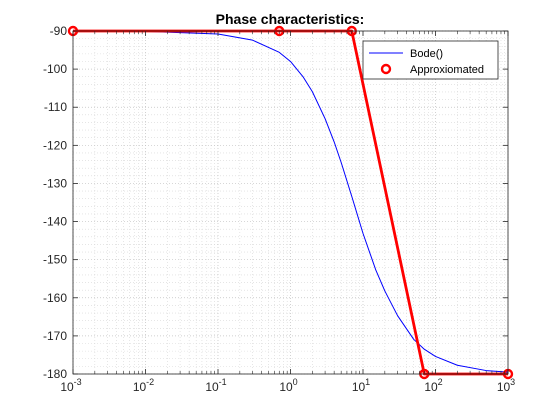 This screenshot has width=560, height=420. Describe the element at coordinates (55, 336) in the screenshot. I see `y-tick-label: -170` at that location.